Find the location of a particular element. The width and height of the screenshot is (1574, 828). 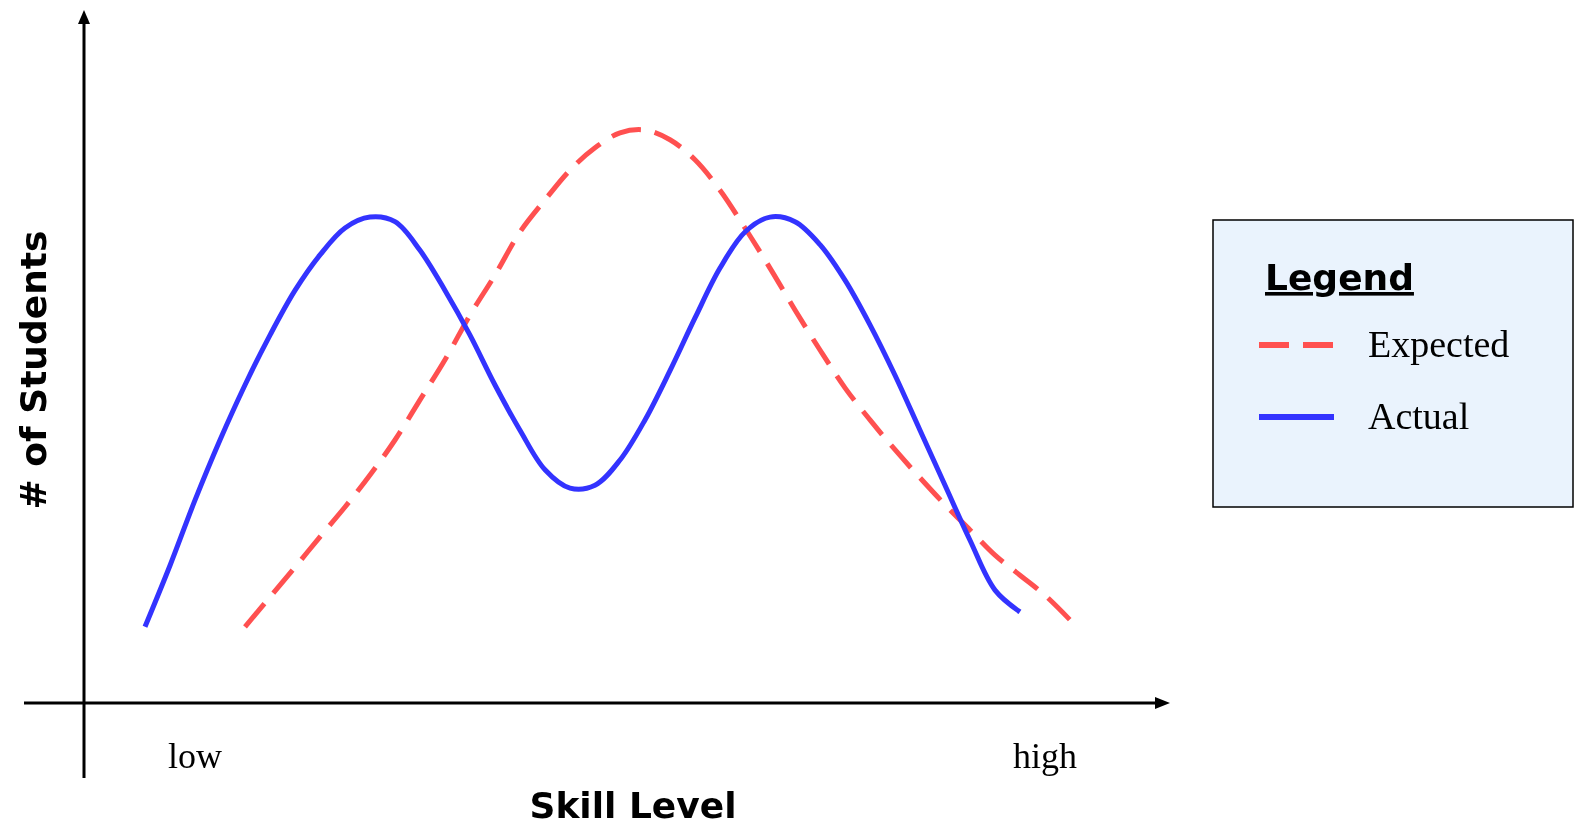

legend-title: Legend is located at coordinates (1339, 277).